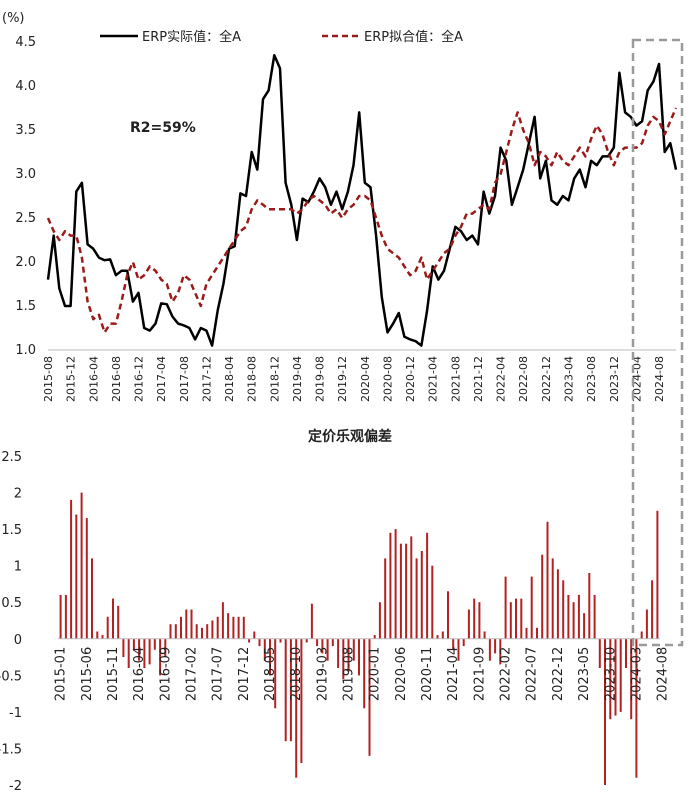 Image resolution: width=700 pixels, height=811 pixels. What do you see at coordinates (184, 379) in the screenshot?
I see `x-tick-label: 2017-08` at bounding box center [184, 379].